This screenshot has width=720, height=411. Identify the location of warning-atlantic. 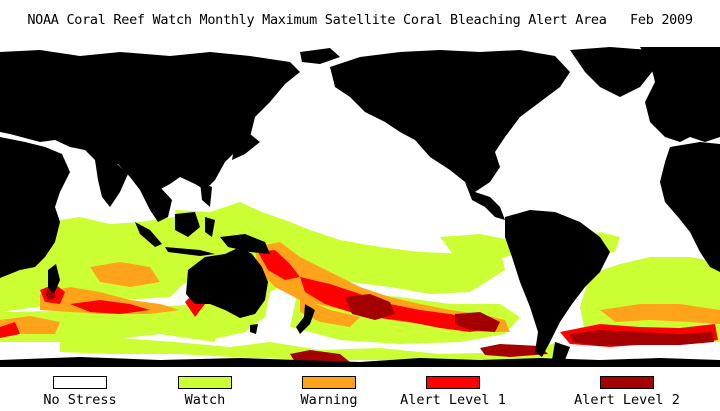
(660, 314).